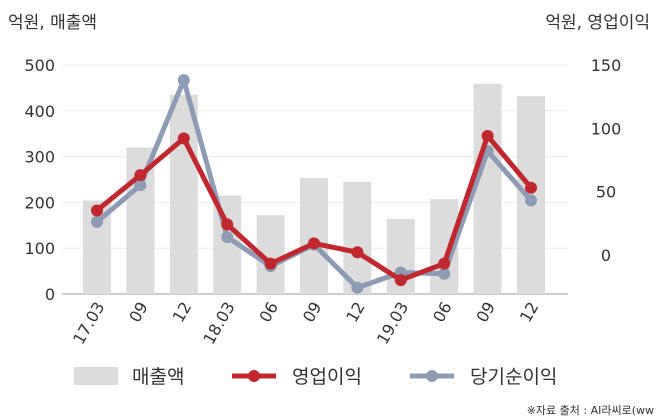 The width and height of the screenshot is (658, 420). I want to click on legend: 매출액 영업이익 당기순이익, so click(329, 377).